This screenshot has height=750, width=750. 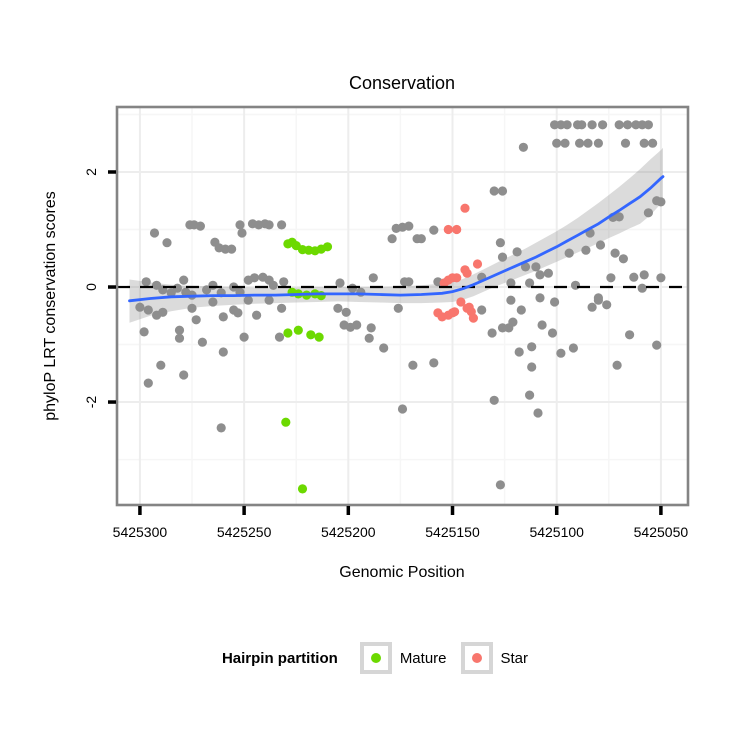 What do you see at coordinates (403, 658) in the screenshot?
I see `legend-item-mature: Mature` at bounding box center [403, 658].